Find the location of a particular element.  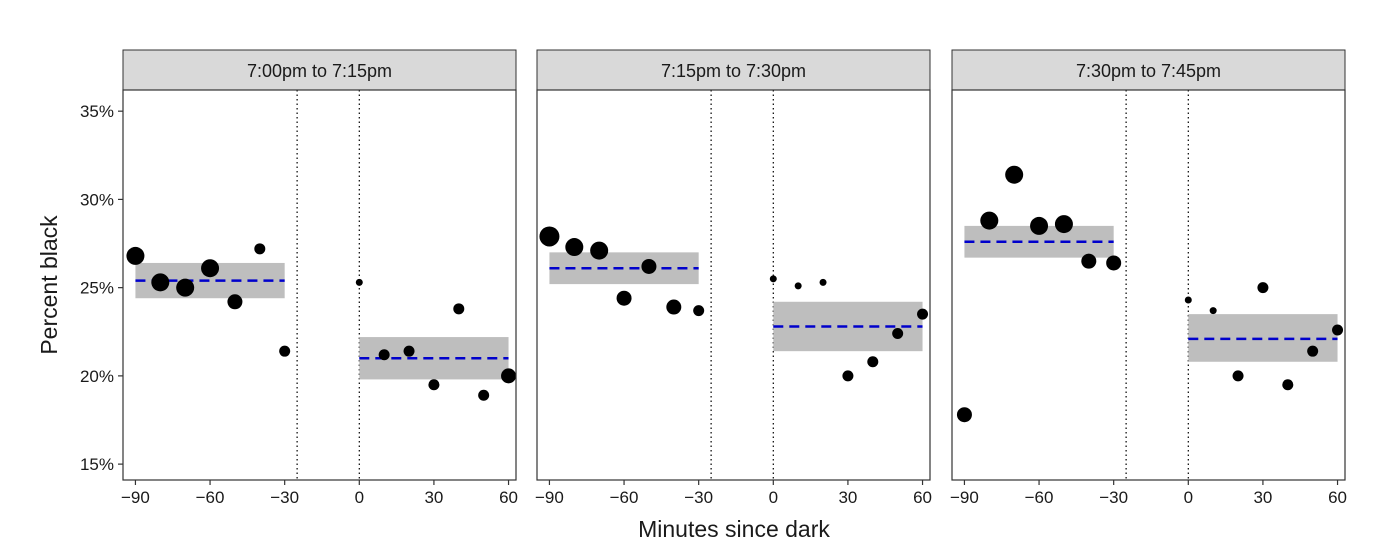

panel-strip-label: 7:15pm to 7:30pm is located at coordinates (733, 71).